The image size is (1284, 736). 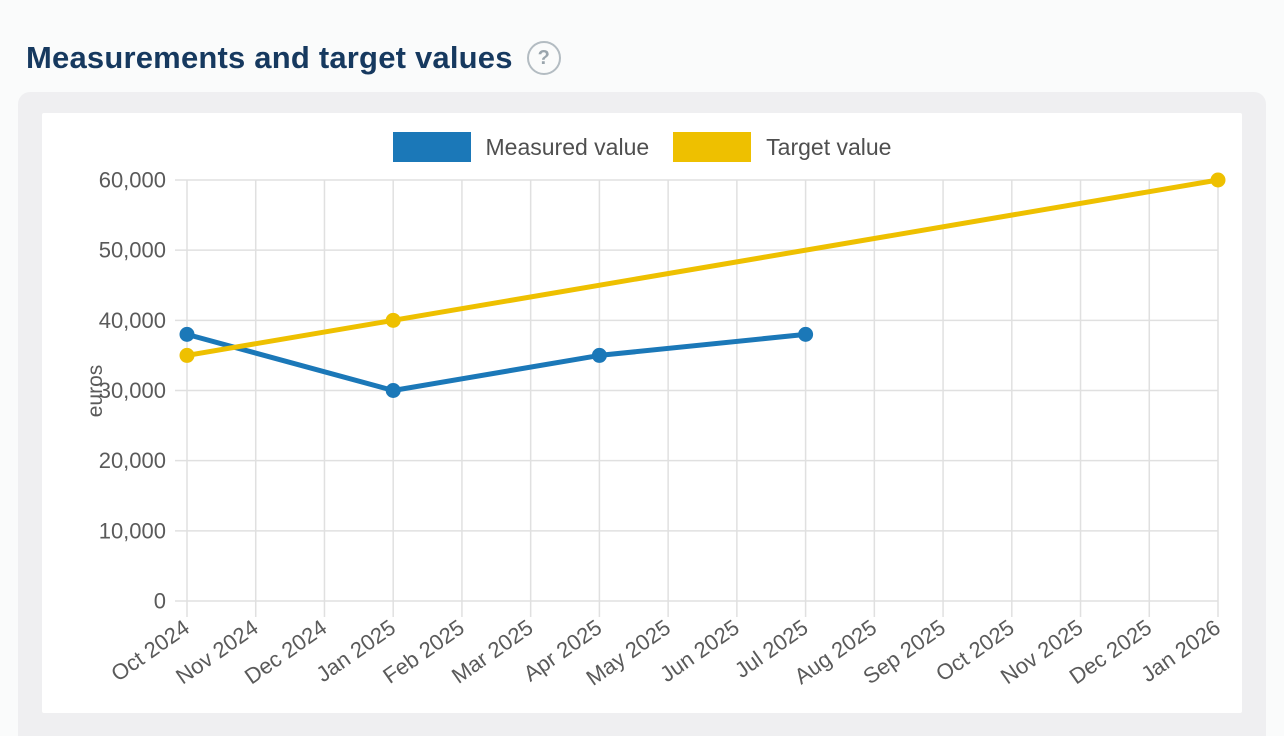 I want to click on chart-legend: Measured value Target value, so click(x=642, y=147).